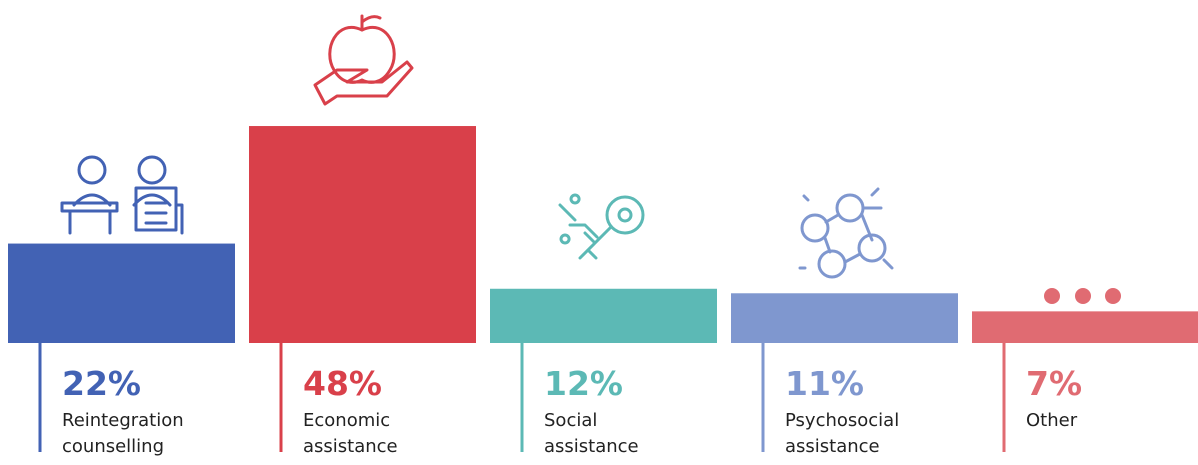  Describe the element at coordinates (1054, 383) in the screenshot. I see `value-label: 7%` at that location.